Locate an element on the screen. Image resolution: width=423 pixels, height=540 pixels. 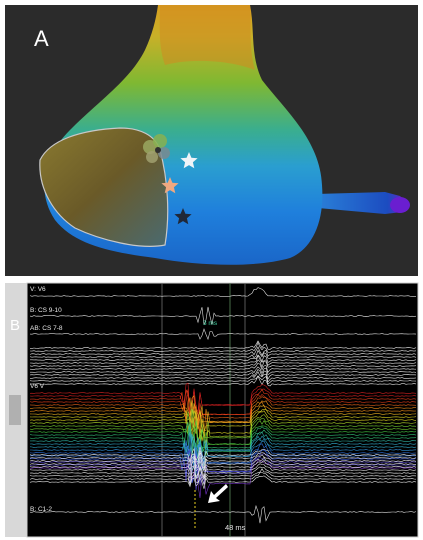
interval-label: 3 ms is located at coordinates (210, 323).